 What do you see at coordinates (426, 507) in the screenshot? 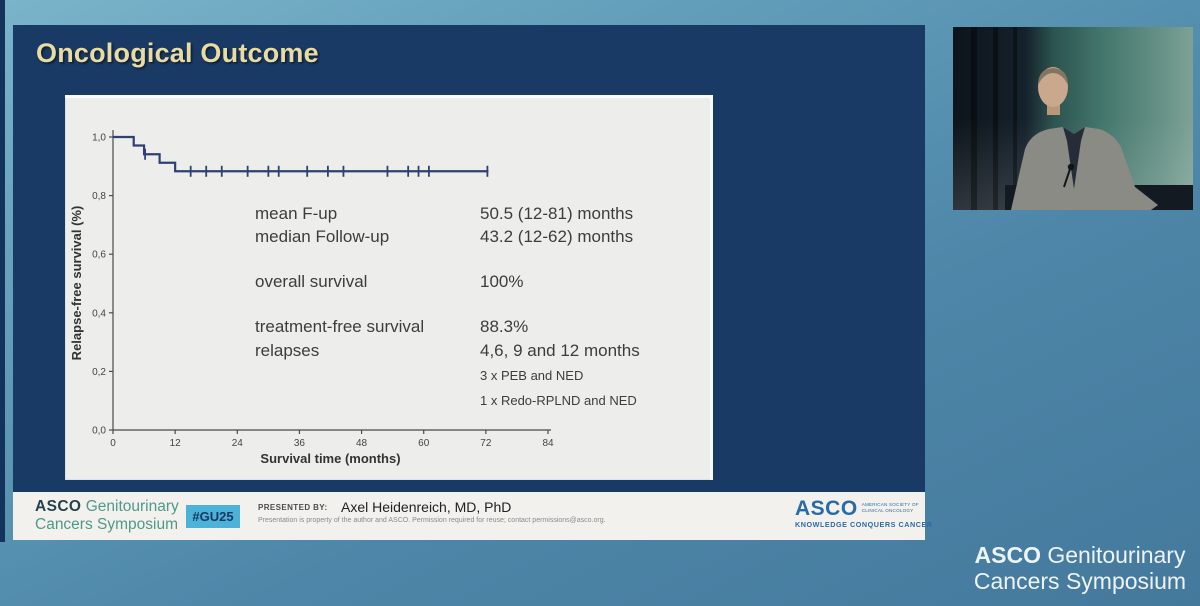
I see `presenter-name: Axel Heidenreich, MD, PhD` at bounding box center [426, 507].